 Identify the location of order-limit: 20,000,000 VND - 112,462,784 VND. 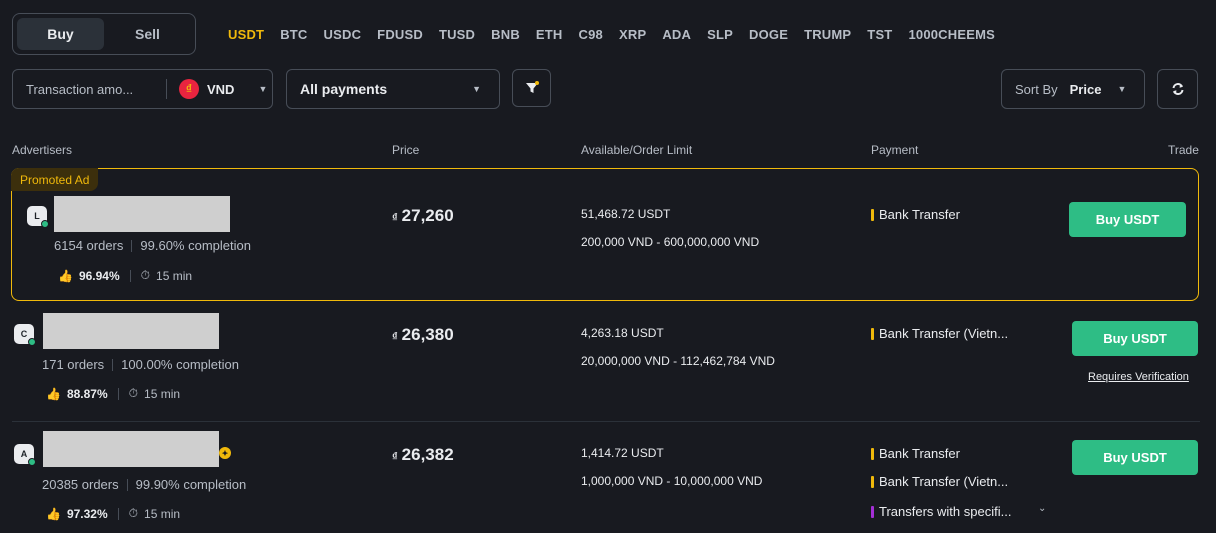
(678, 361).